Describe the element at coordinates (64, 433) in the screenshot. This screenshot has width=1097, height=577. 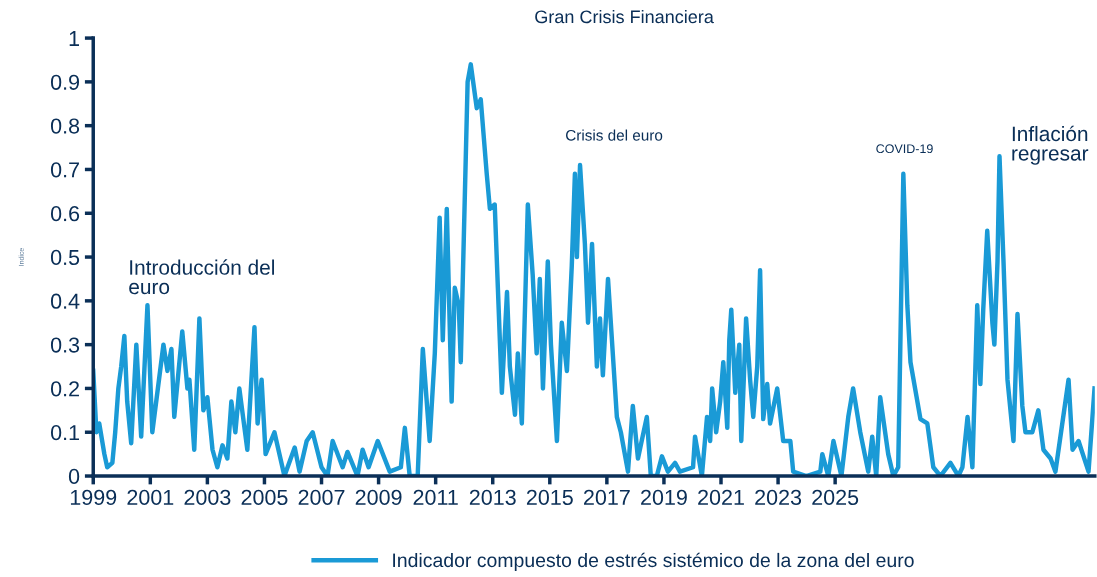
I see `y-tick-label: 0.1` at that location.